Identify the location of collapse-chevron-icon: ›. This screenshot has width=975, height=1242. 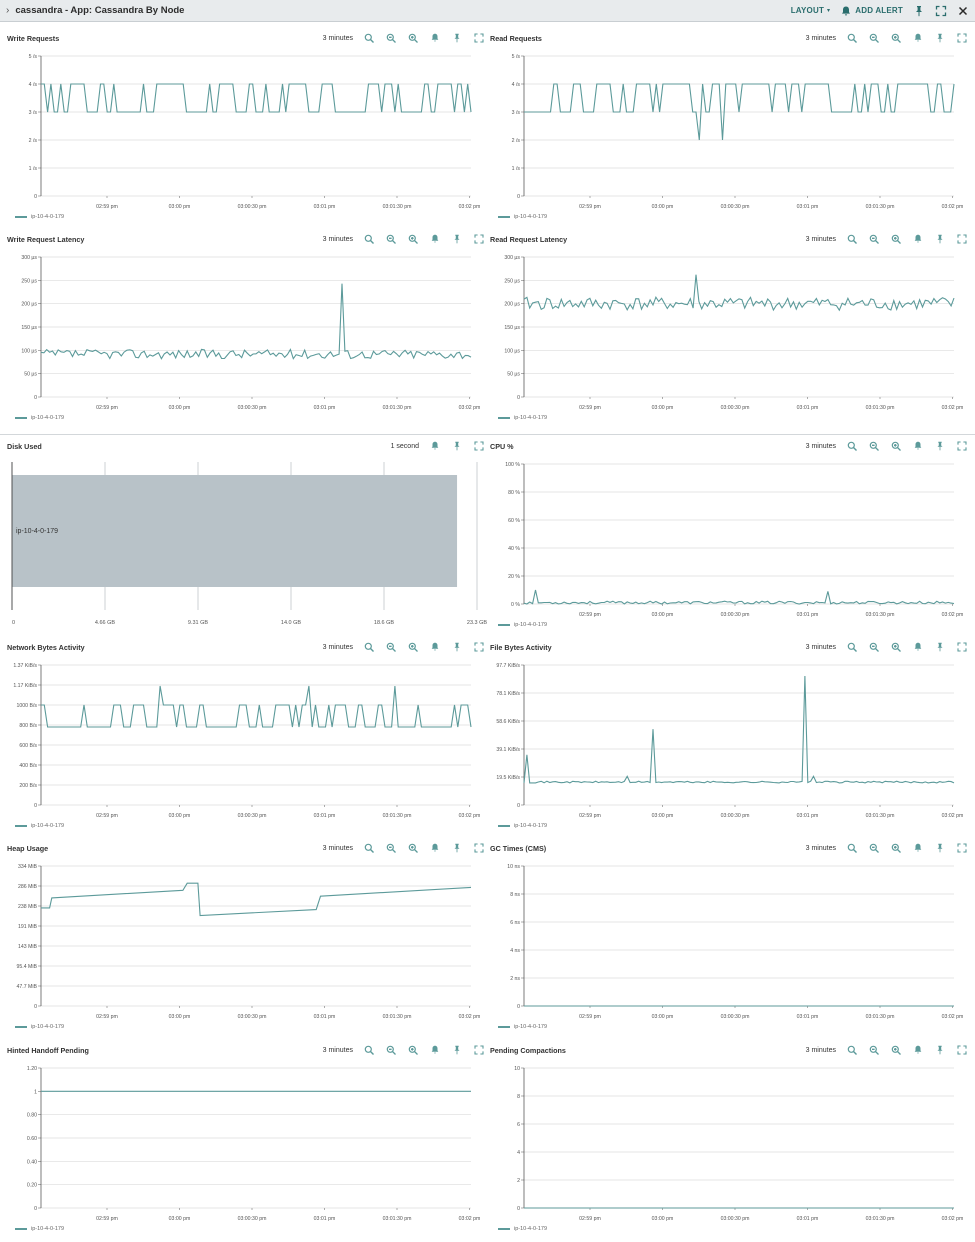
(8, 10).